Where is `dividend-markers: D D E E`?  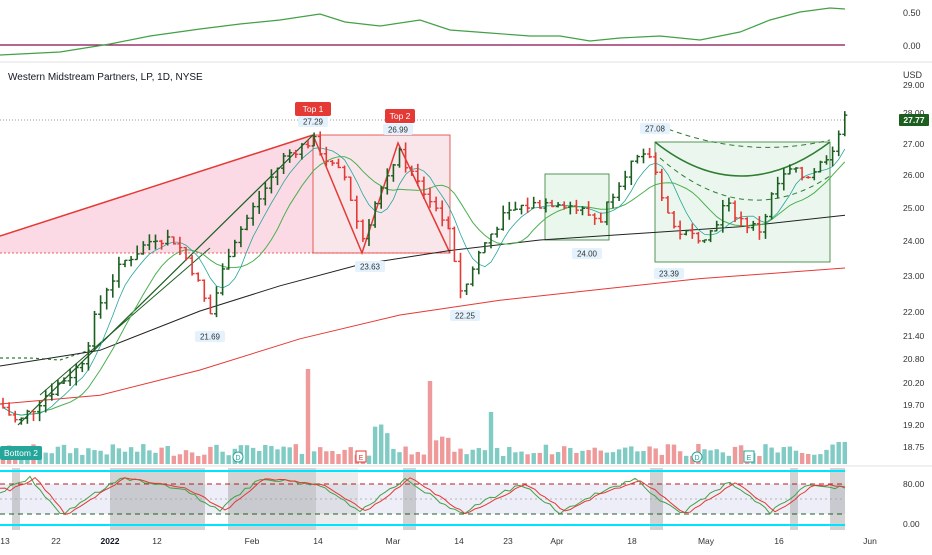 dividend-markers: D D E E is located at coordinates (493, 456).